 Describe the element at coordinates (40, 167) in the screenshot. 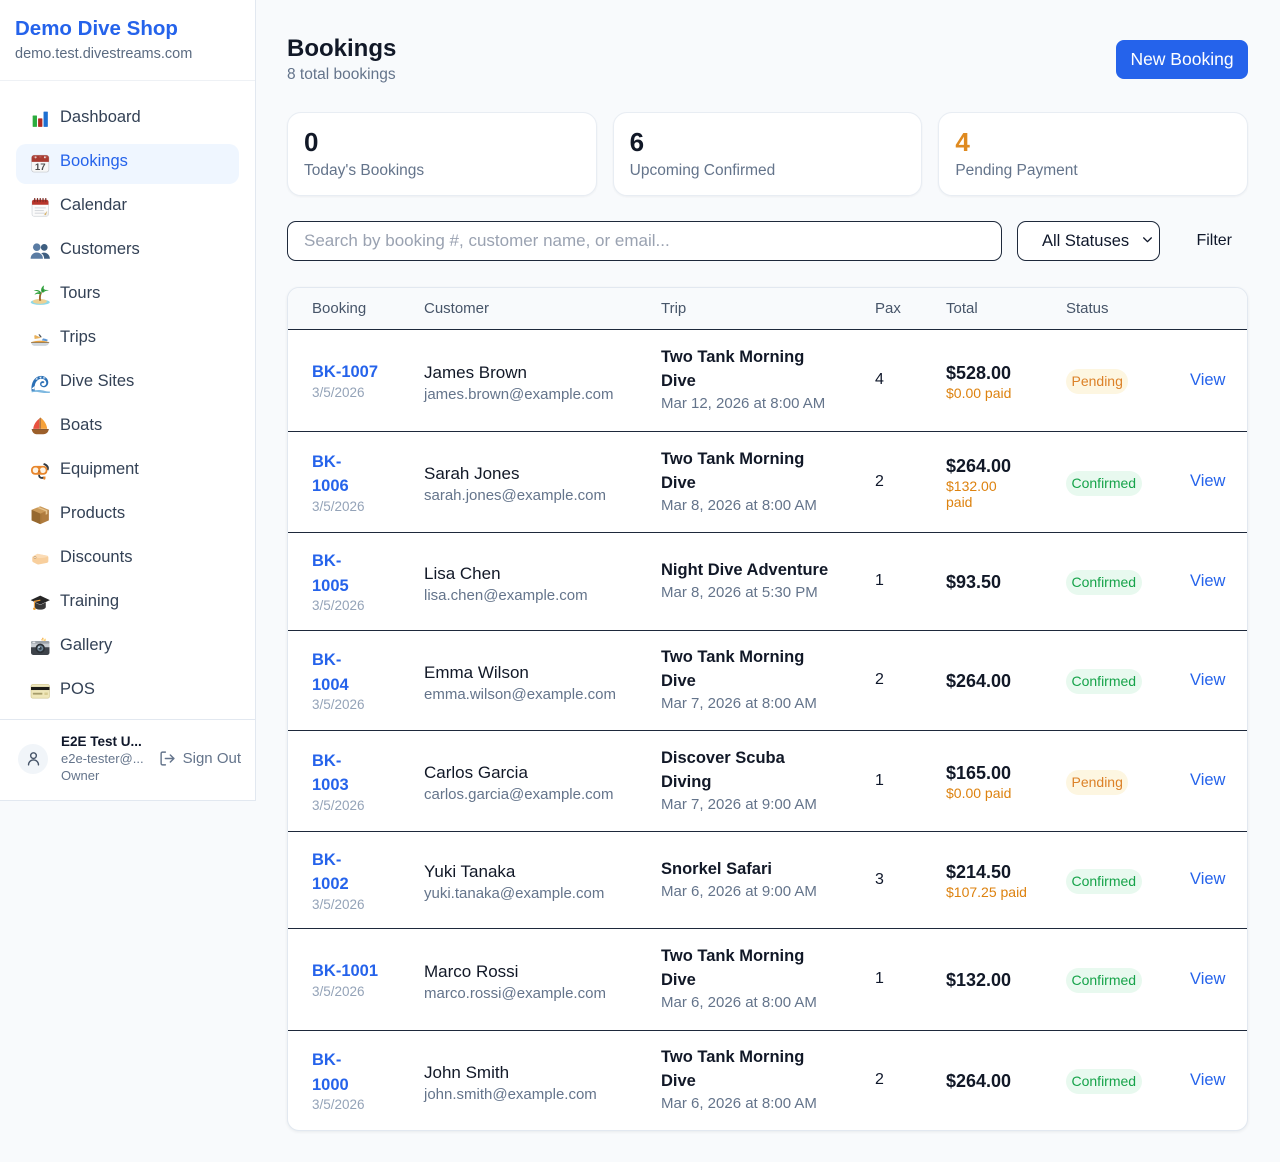

I see `svg-text: 17` at that location.